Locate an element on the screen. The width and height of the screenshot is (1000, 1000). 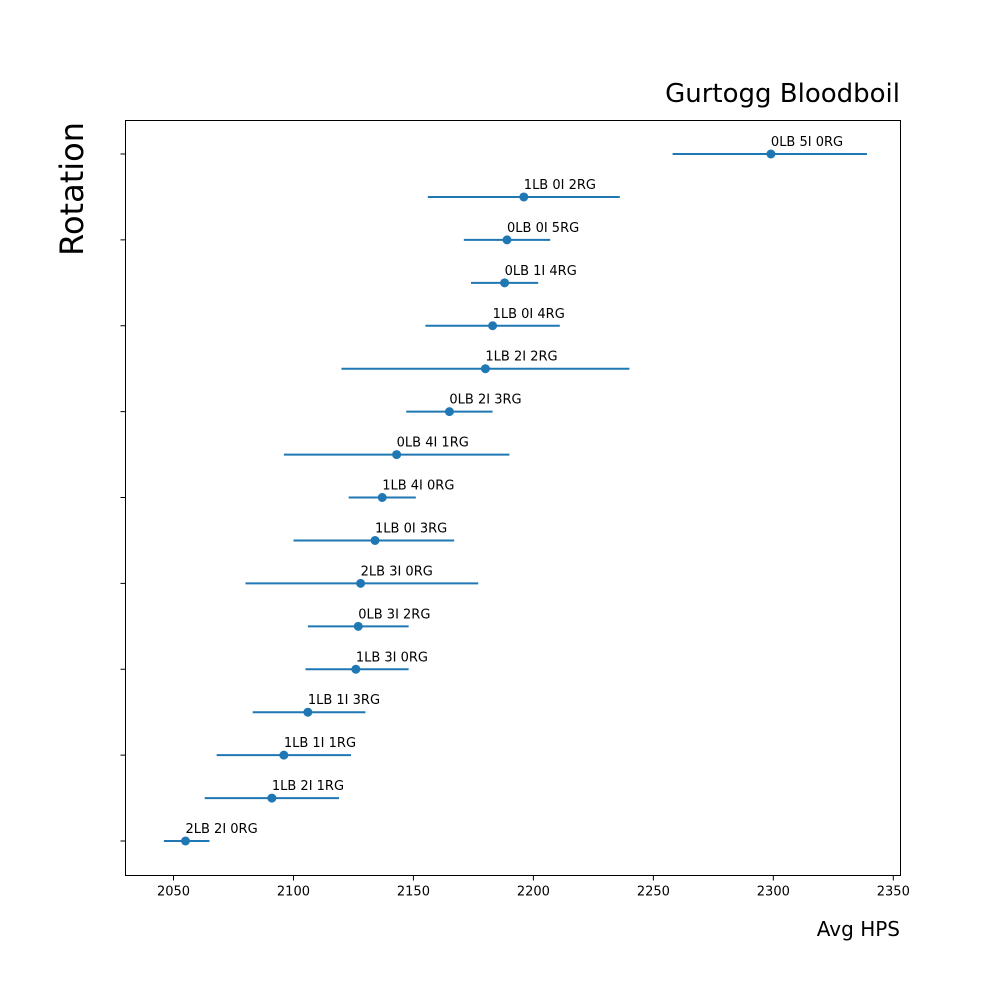
data-point-group: 1LB 4I 0RG is located at coordinates (401, 490).